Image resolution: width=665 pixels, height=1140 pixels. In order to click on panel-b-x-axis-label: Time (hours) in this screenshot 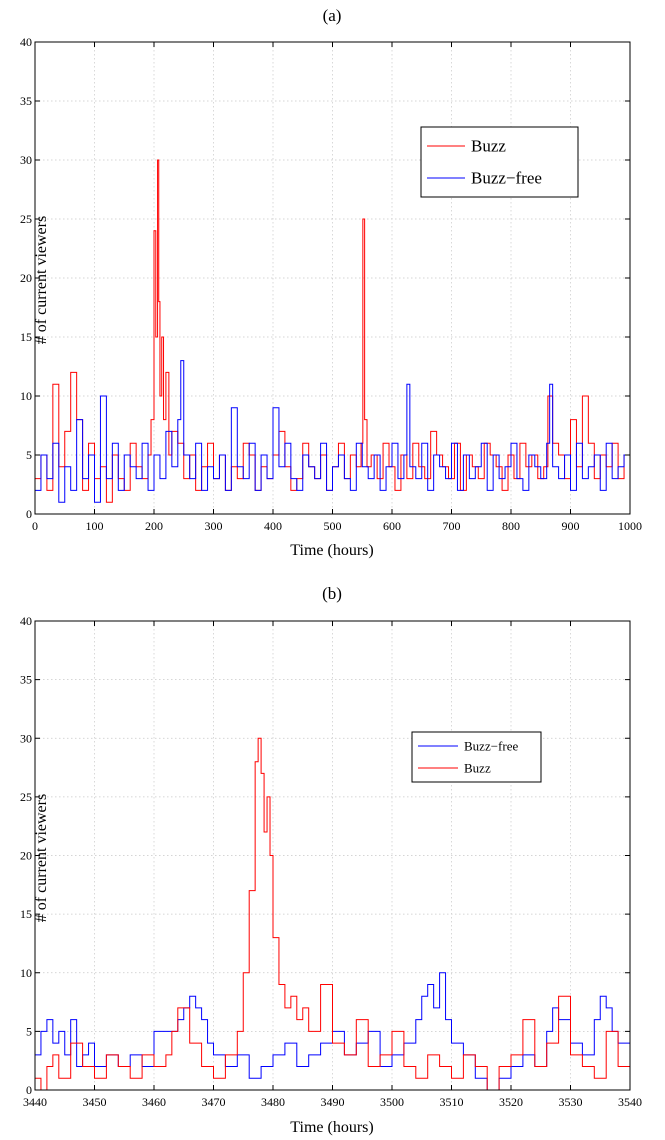, I will do `click(331, 1127)`.